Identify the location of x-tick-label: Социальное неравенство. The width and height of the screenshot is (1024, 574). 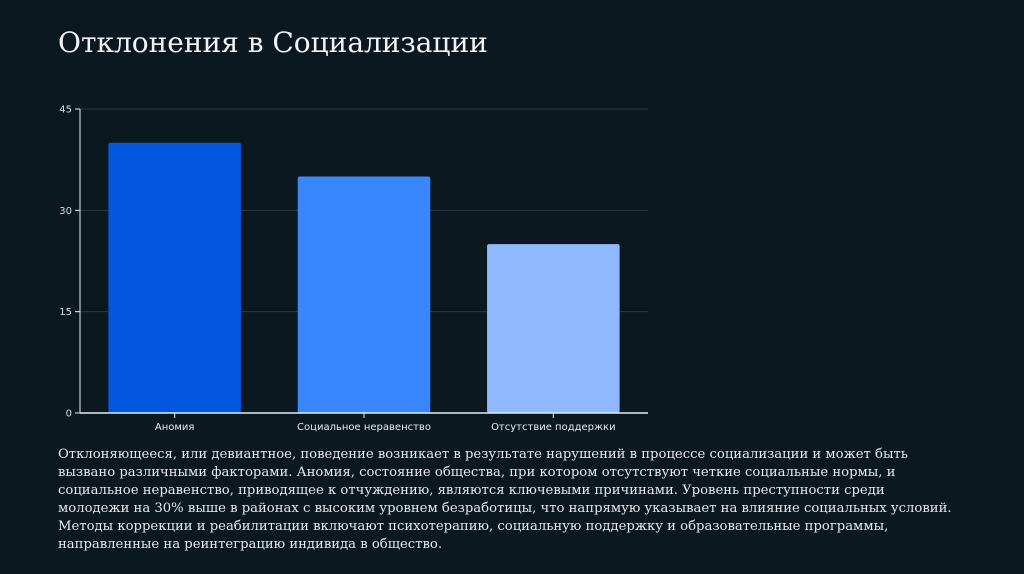
(364, 427).